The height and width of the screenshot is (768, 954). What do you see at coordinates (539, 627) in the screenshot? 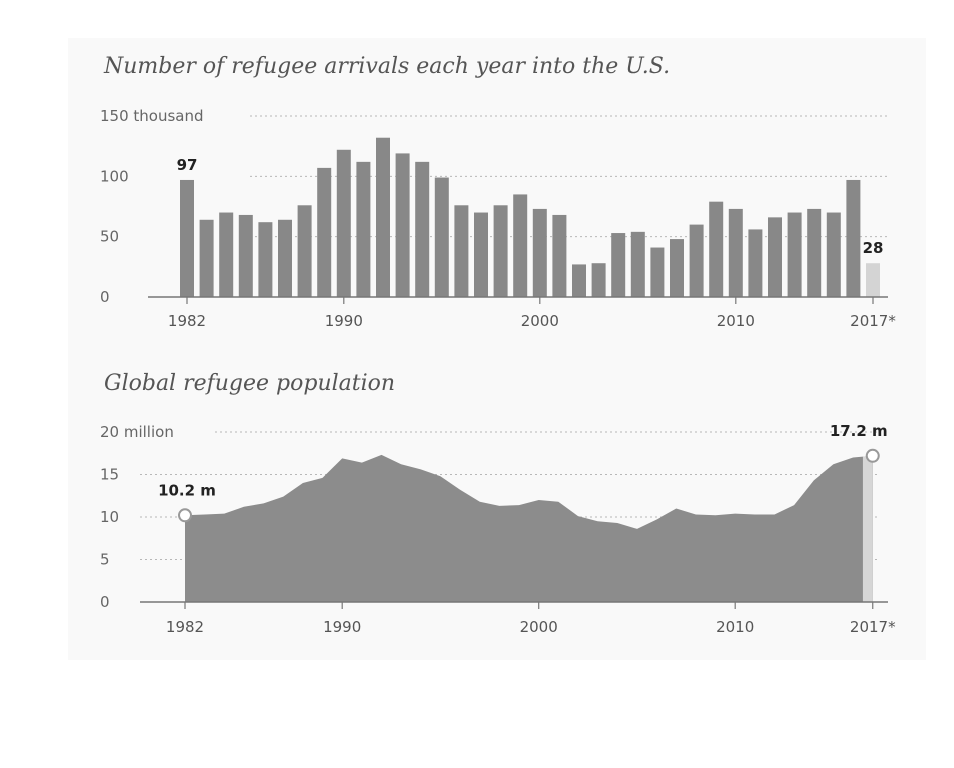
I see `area-x-tick-label: 2000` at bounding box center [539, 627].